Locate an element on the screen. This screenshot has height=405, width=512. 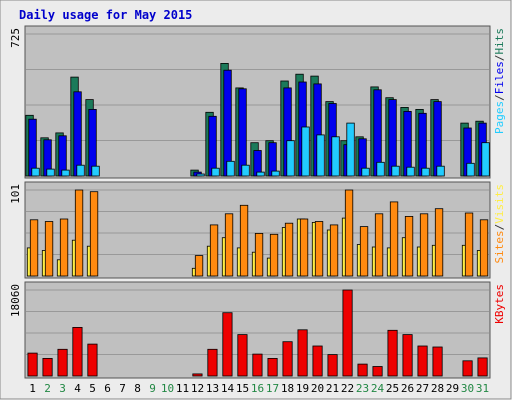
axis-max-label: 18060 is located at coordinates (15, 300).